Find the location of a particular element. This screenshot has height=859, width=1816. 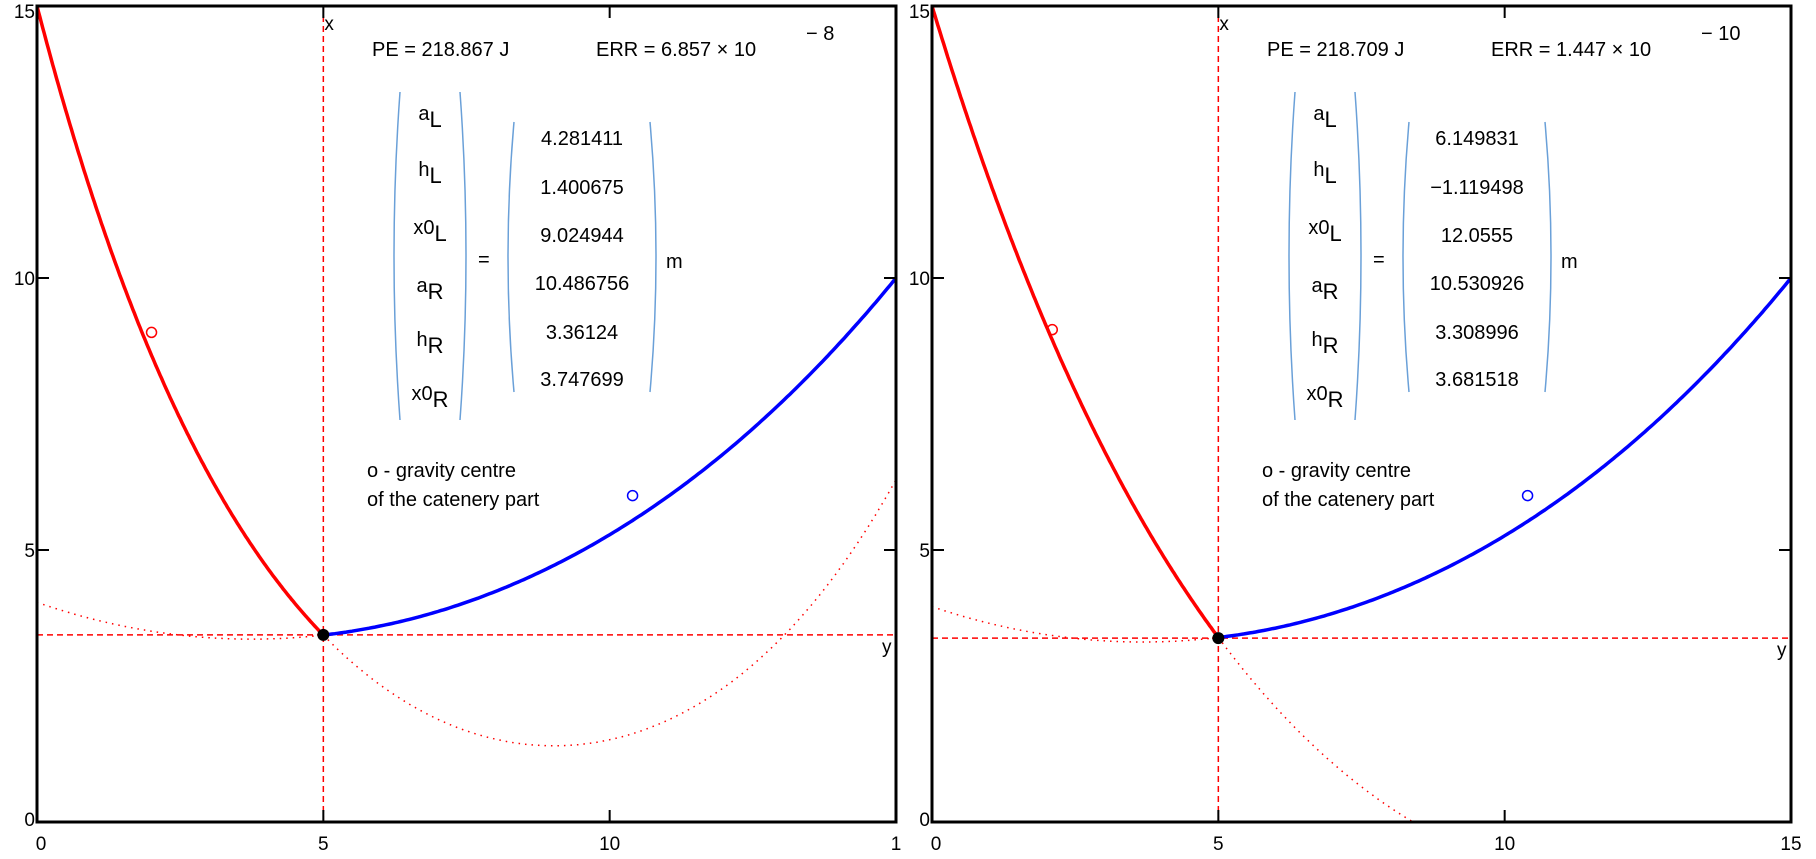

legend-line-1: o - gravity centre is located at coordinates (1336, 471).